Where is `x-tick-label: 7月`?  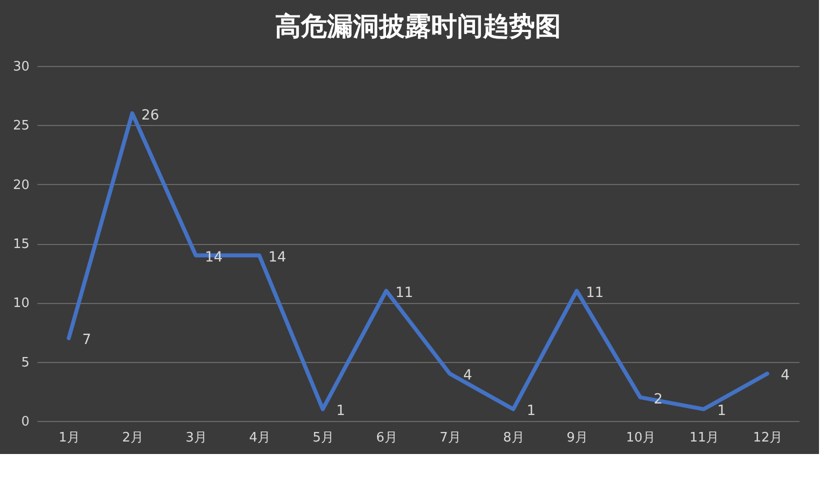 x-tick-label: 7月 is located at coordinates (450, 438).